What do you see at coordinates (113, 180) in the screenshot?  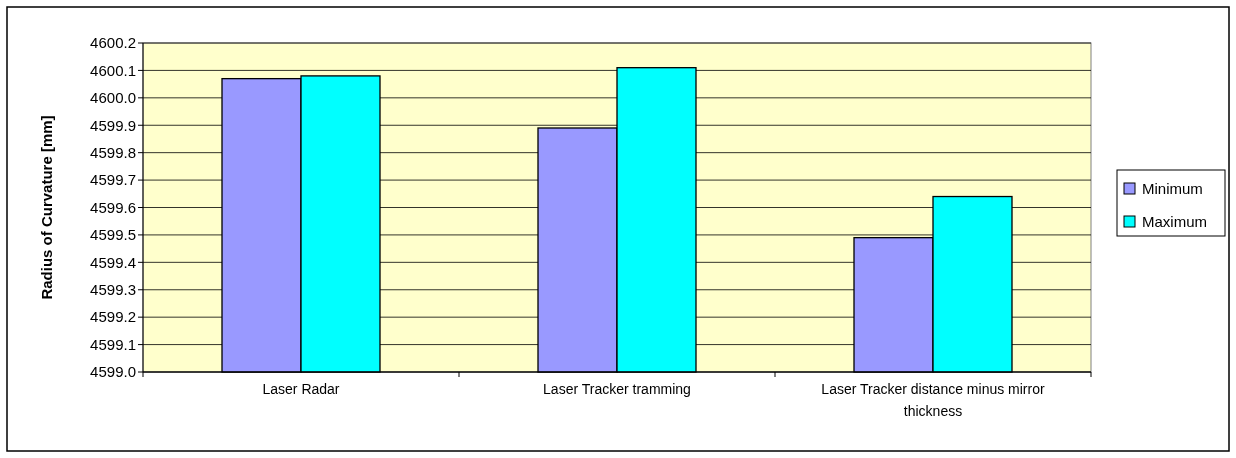 I see `y-tick-label: 4599.7` at bounding box center [113, 180].